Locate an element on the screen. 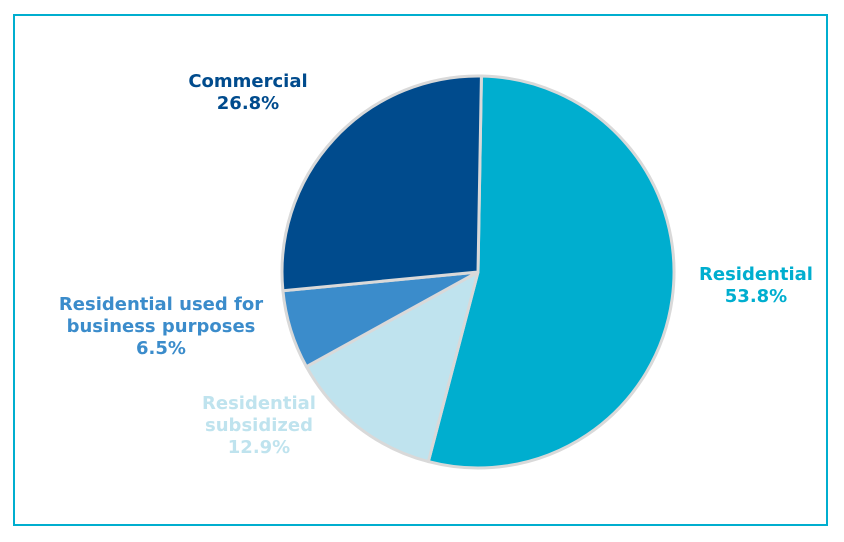 Image resolution: width=844 pixels, height=542 pixels. slice-name-2: Residential is located at coordinates (259, 403).